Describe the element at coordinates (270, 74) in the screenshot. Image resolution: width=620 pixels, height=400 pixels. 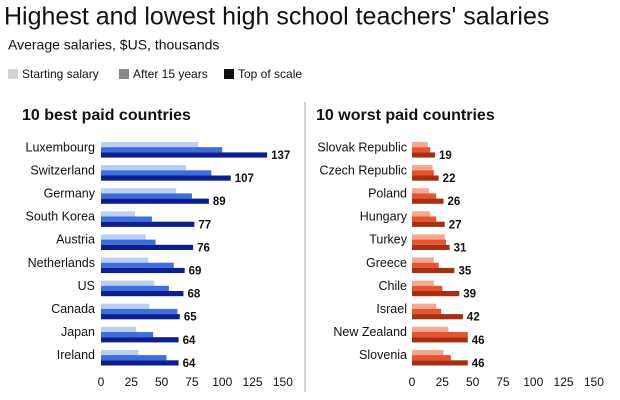
I see `legend-label: Top of scale` at that location.